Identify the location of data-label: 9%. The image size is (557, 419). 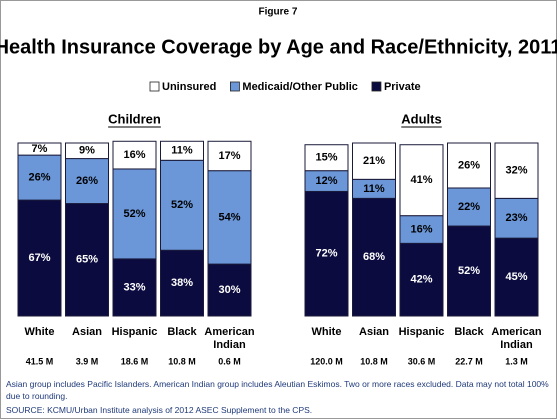
(87, 151).